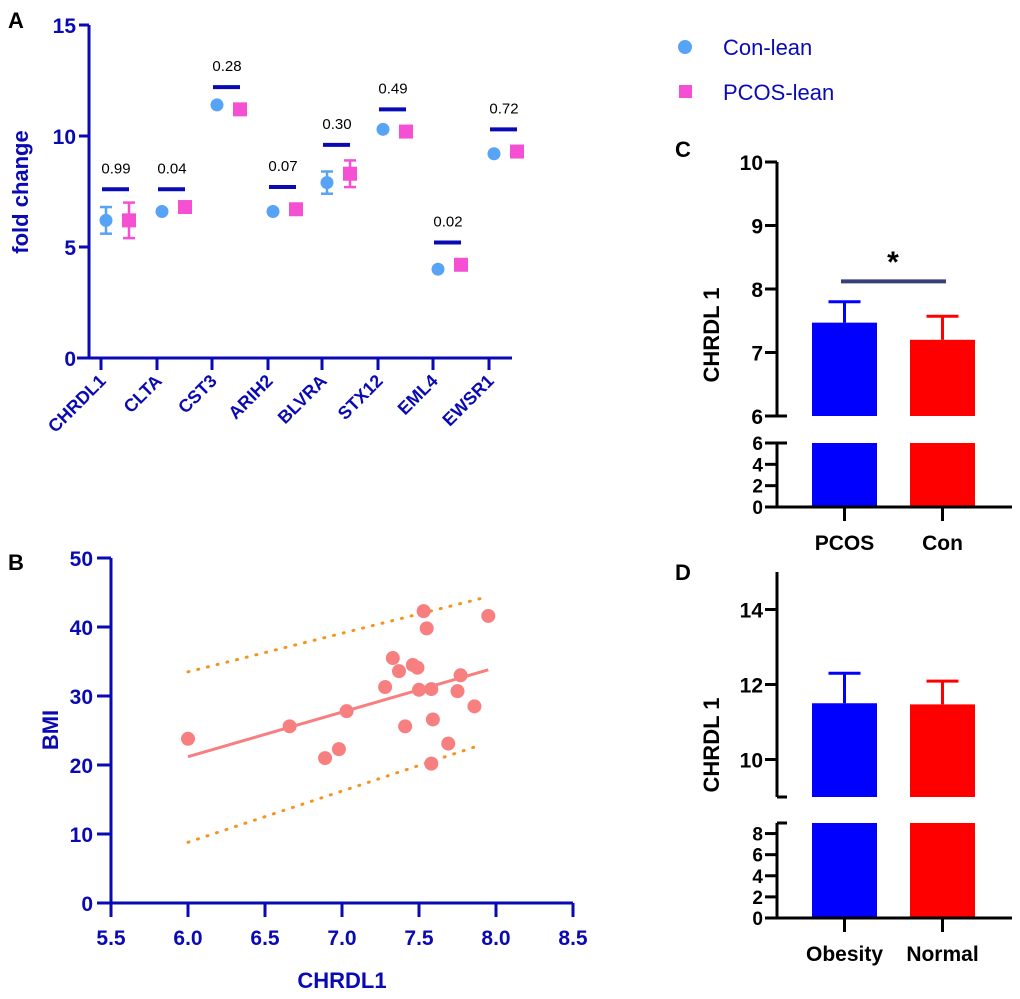 The image size is (1020, 999). Describe the element at coordinates (942, 543) in the screenshot. I see `category-label: Con` at that location.